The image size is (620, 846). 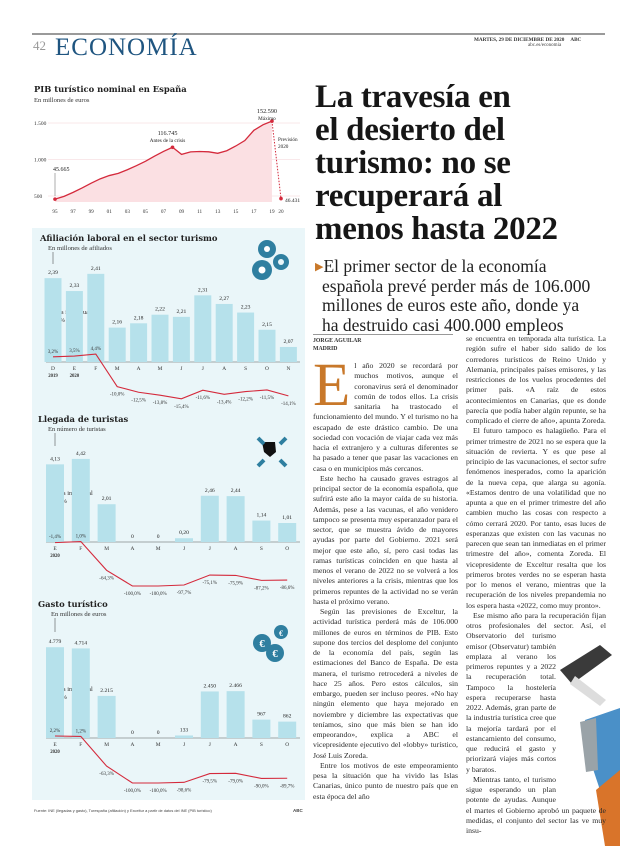 What do you see at coordinates (106, 578) in the screenshot?
I see `rate-label: -64,3%` at bounding box center [106, 578].